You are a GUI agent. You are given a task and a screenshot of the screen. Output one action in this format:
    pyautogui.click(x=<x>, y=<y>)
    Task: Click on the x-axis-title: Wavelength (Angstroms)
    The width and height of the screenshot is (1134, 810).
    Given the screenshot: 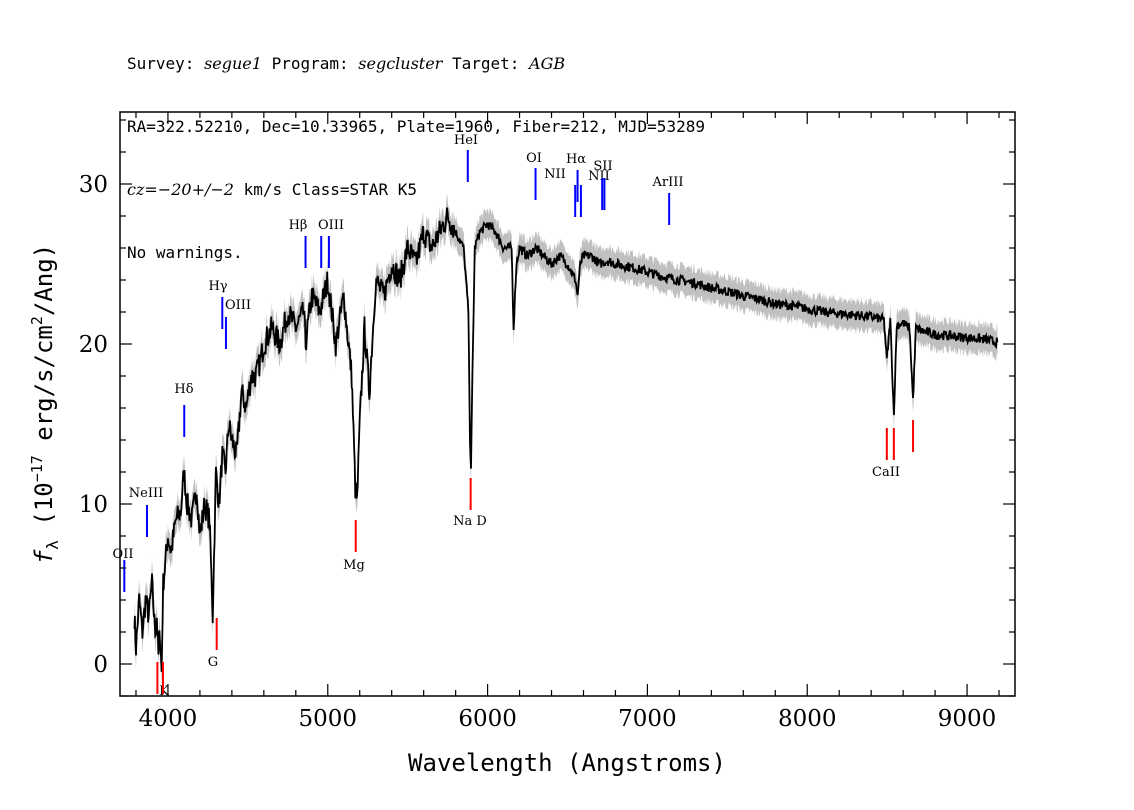 What is the action you would take?
    pyautogui.click(x=567, y=763)
    